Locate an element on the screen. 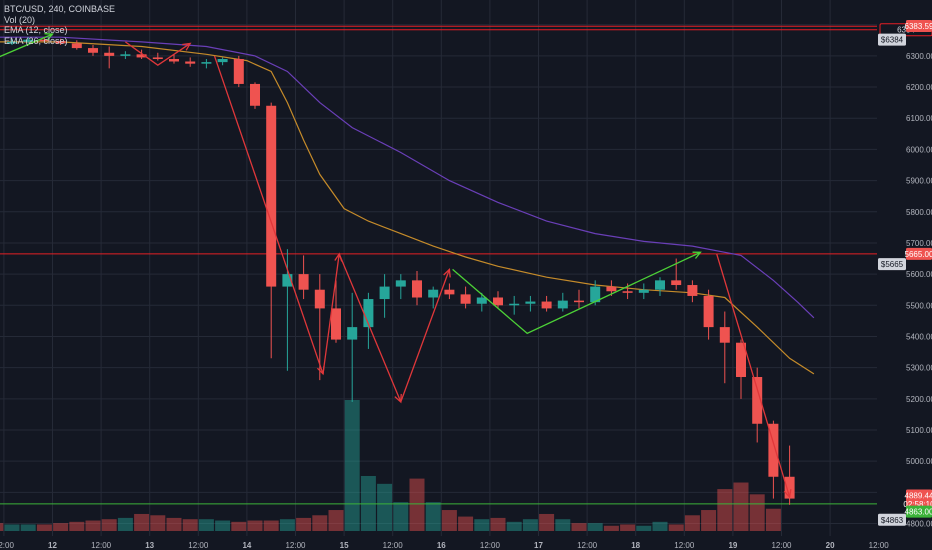 The height and width of the screenshot is (550, 932). price-tag: $4863 is located at coordinates (892, 519).